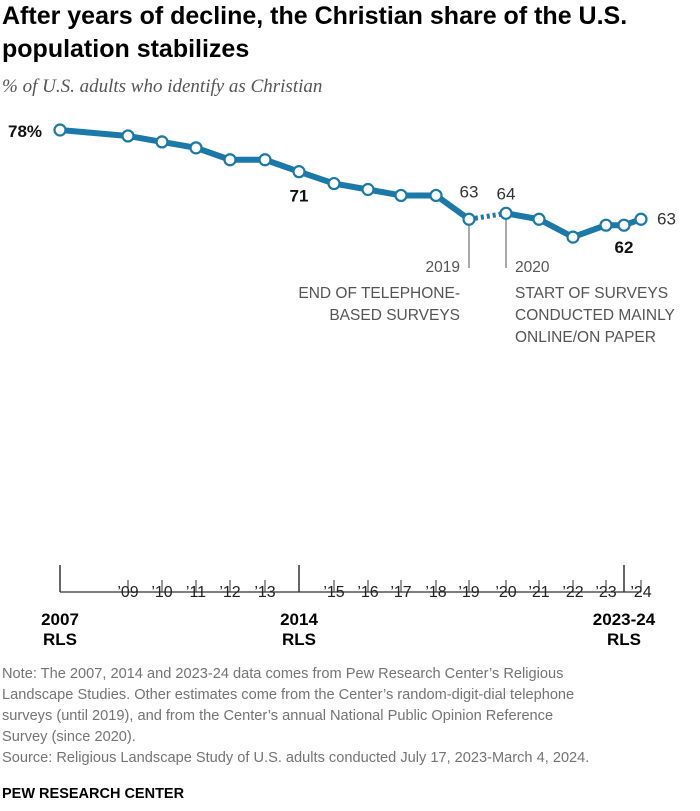 The image size is (700, 811). I want to click on x-tick-label: ’15, so click(333, 592).